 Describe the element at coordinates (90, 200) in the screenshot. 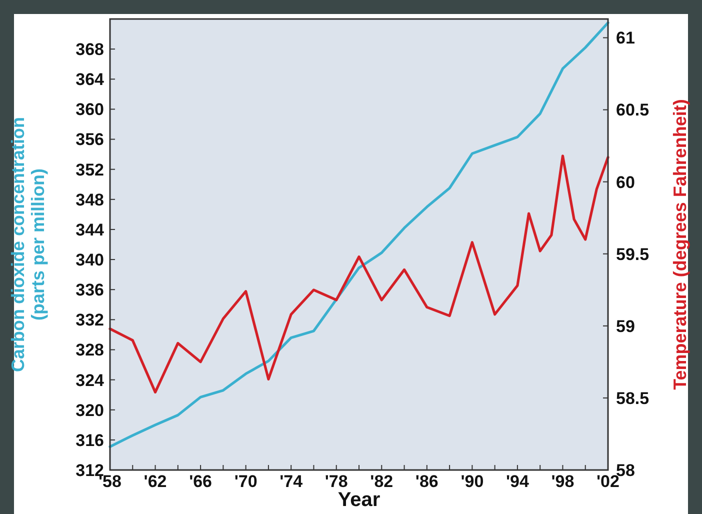

I see `y-tick-label: 348` at that location.